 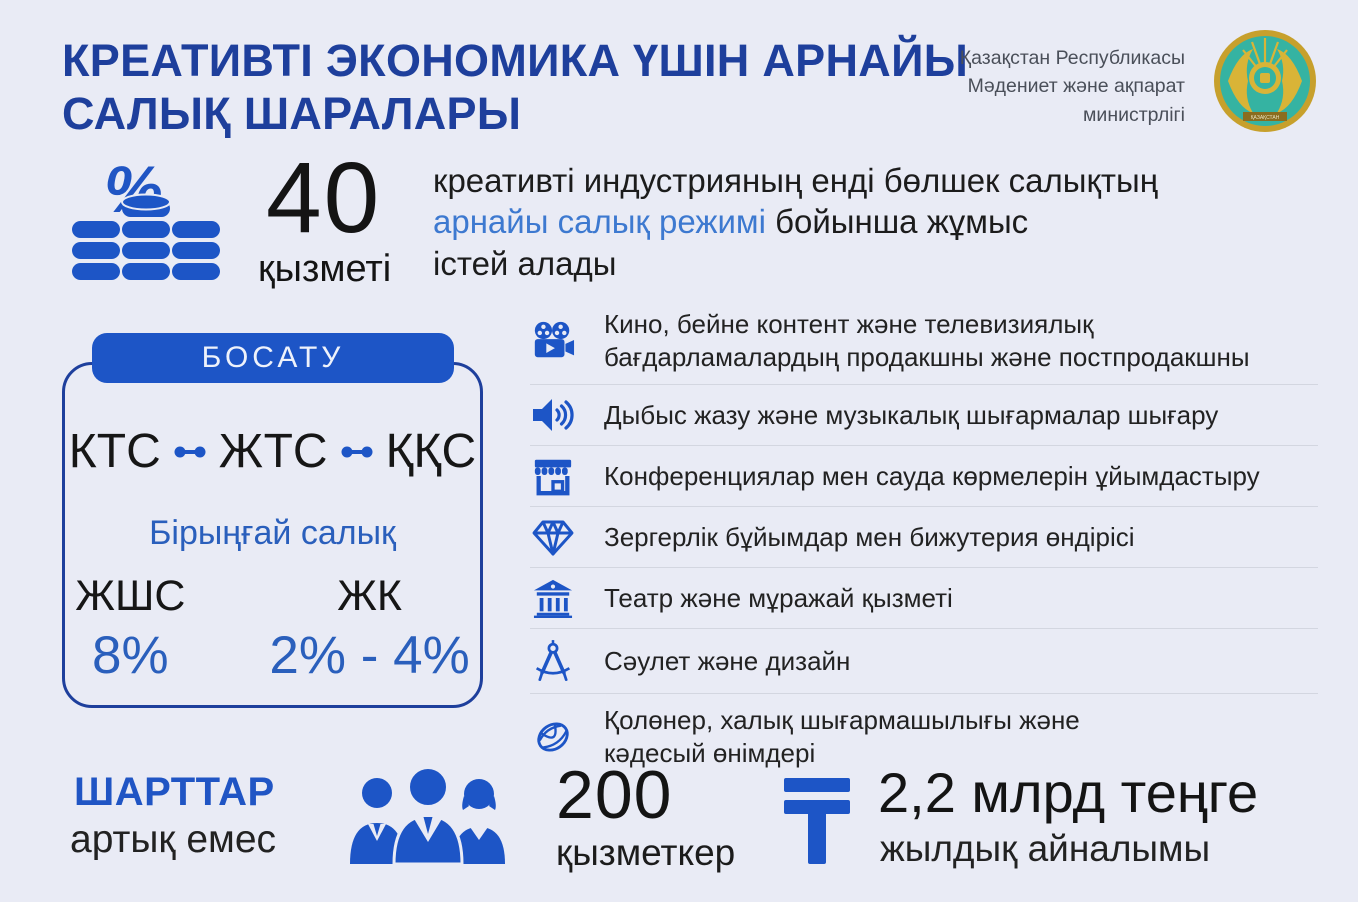 What do you see at coordinates (553, 661) in the screenshot?
I see `compass-icon` at bounding box center [553, 661].